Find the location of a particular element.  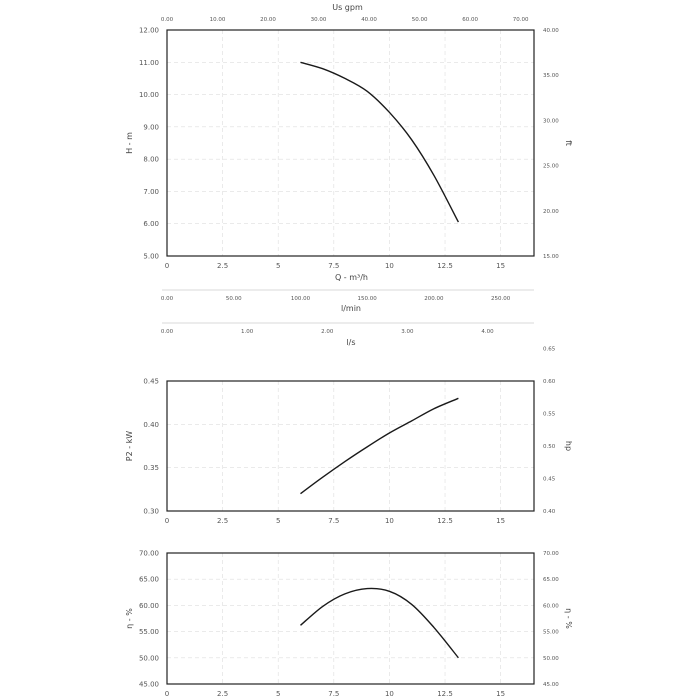

y2-tick-label: 60.00 is located at coordinates (551, 606).